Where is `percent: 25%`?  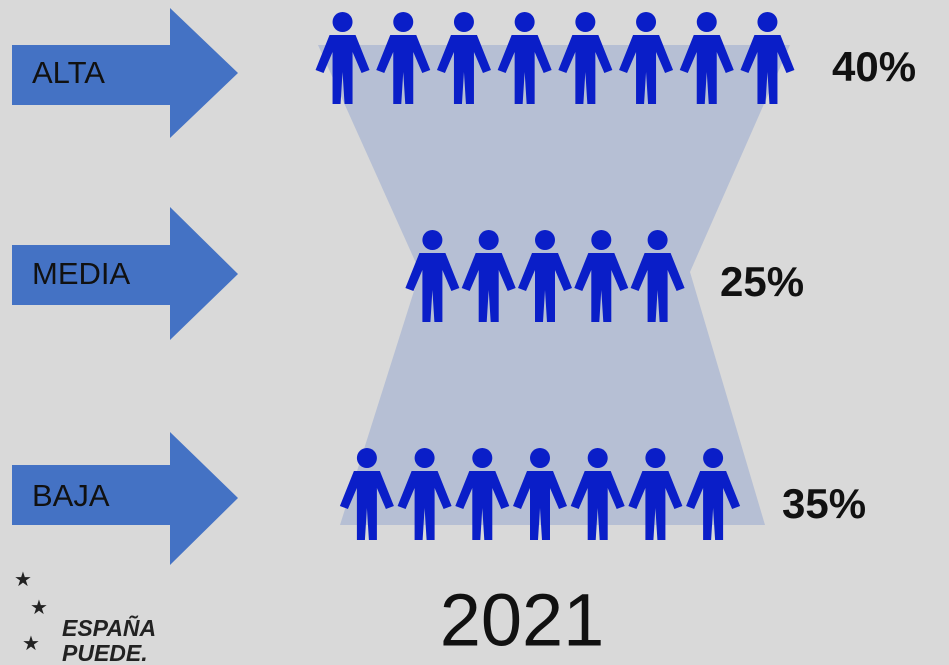 percent: 25% is located at coordinates (762, 281).